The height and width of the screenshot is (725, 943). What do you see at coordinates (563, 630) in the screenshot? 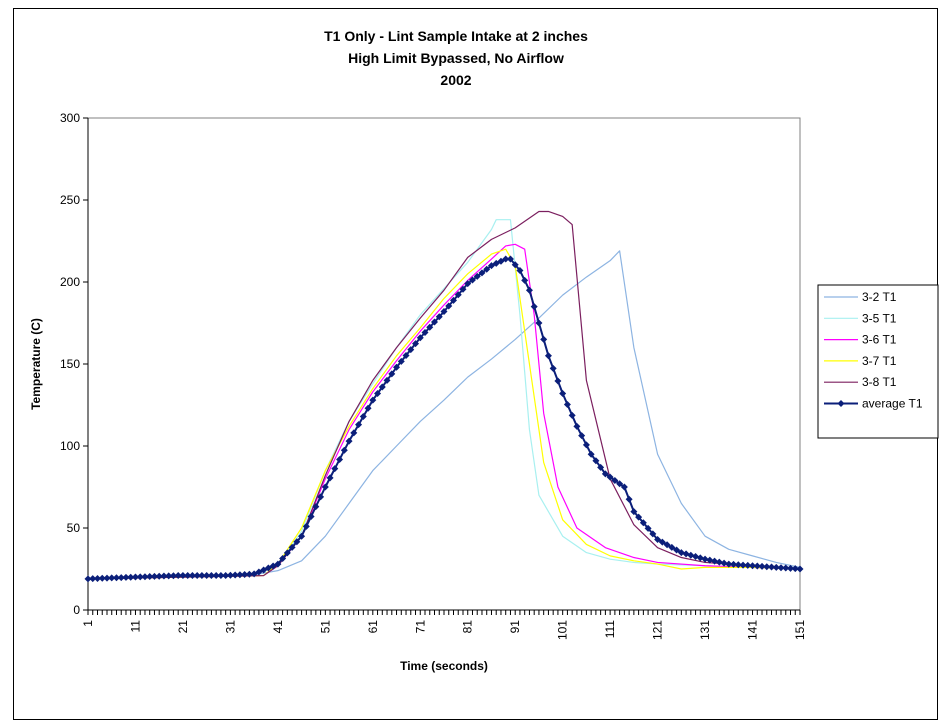
I see `x-tick-label: 101` at bounding box center [563, 630].